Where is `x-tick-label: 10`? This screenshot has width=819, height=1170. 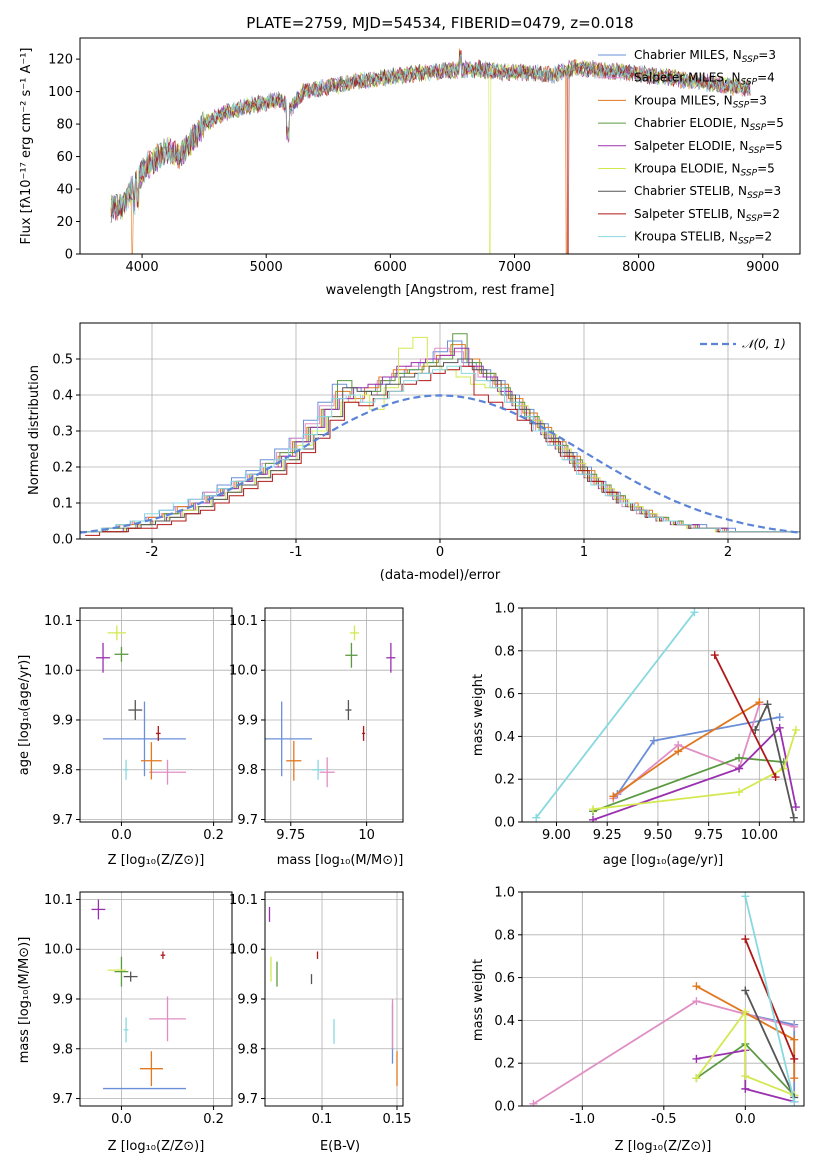 x-tick-label: 10 is located at coordinates (366, 835).